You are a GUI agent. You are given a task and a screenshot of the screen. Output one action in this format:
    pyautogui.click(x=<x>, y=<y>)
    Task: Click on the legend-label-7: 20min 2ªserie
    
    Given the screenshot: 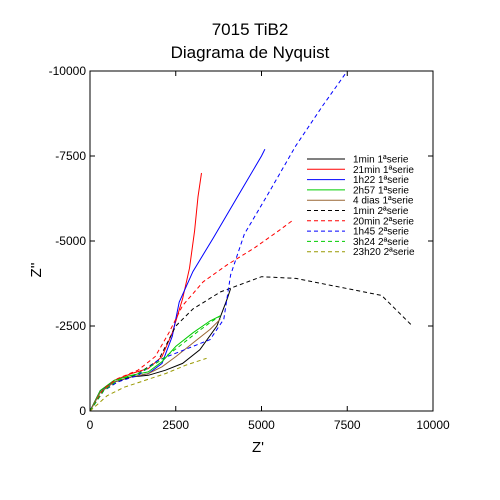 What is the action you would take?
    pyautogui.click(x=383, y=221)
    